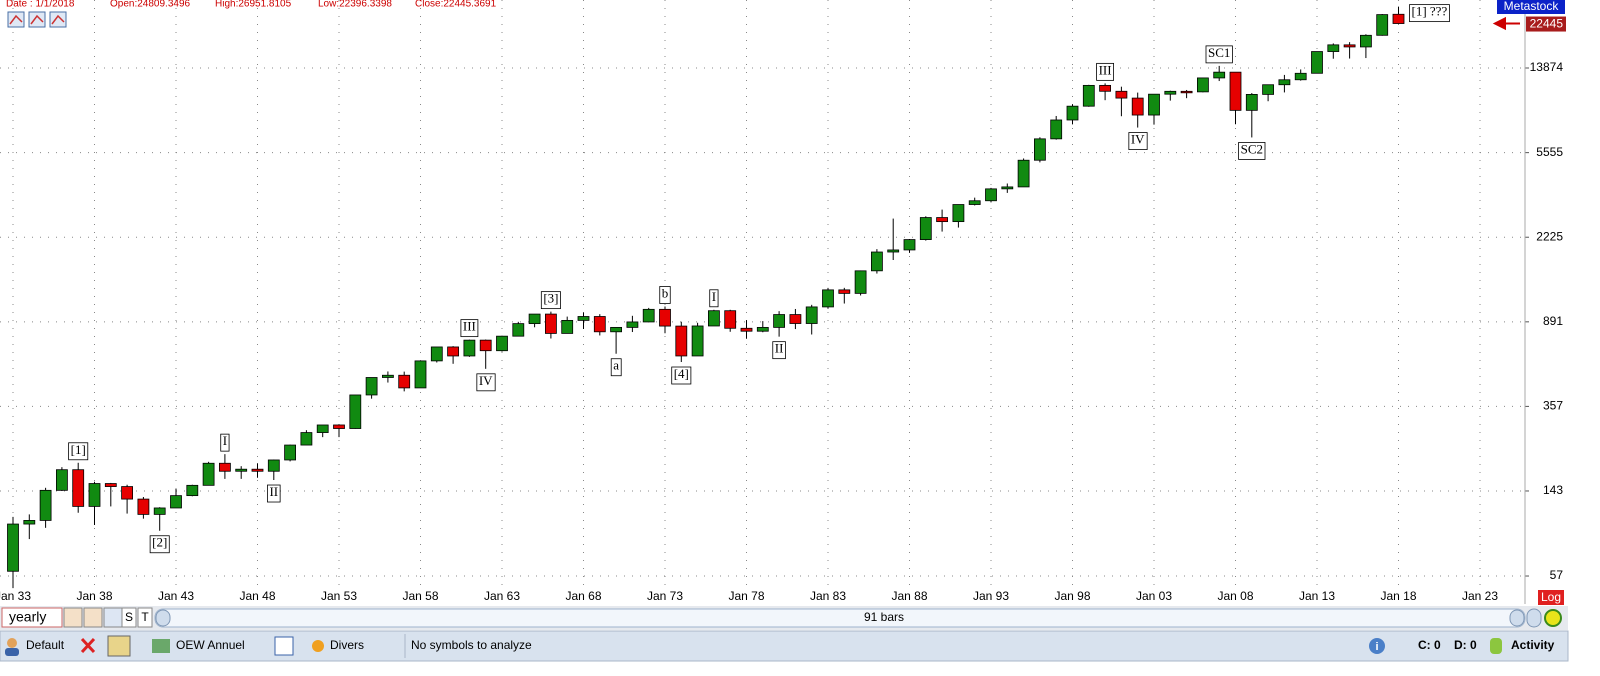  I want to click on d-count: D: 0, so click(1465, 645).